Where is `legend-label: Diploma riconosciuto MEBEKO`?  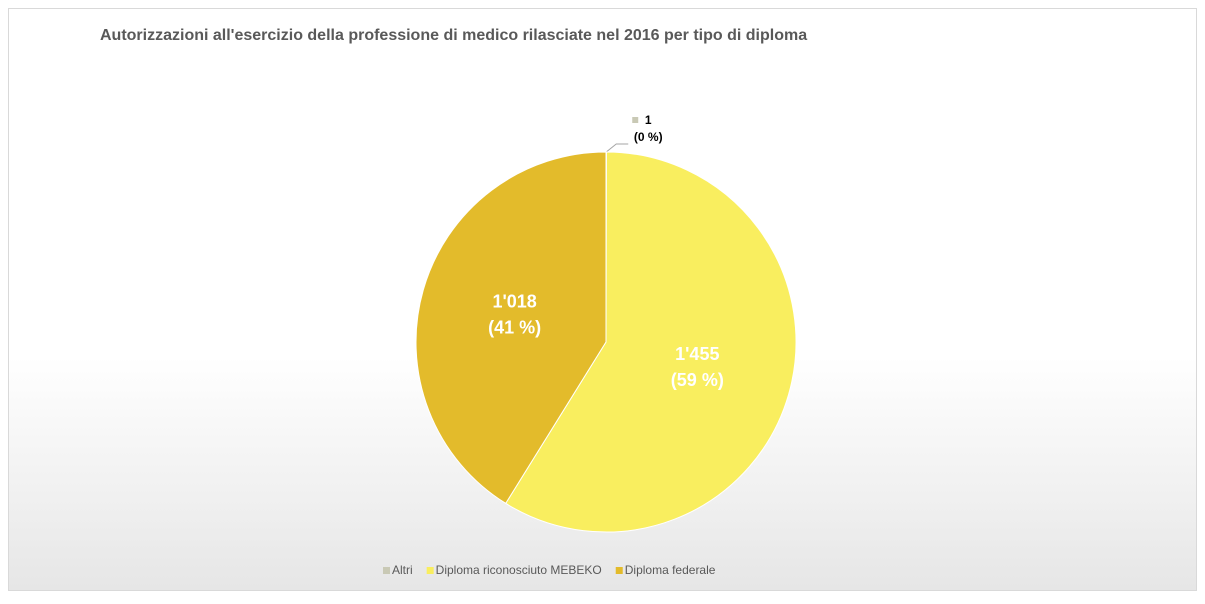 legend-label: Diploma riconosciuto MEBEKO is located at coordinates (519, 570).